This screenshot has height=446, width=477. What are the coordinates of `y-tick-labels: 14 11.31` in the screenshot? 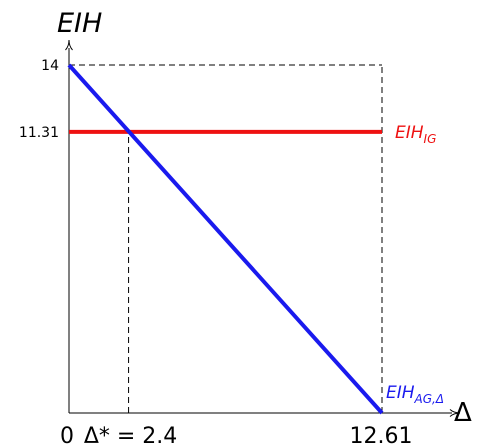 It's located at (39, 99).